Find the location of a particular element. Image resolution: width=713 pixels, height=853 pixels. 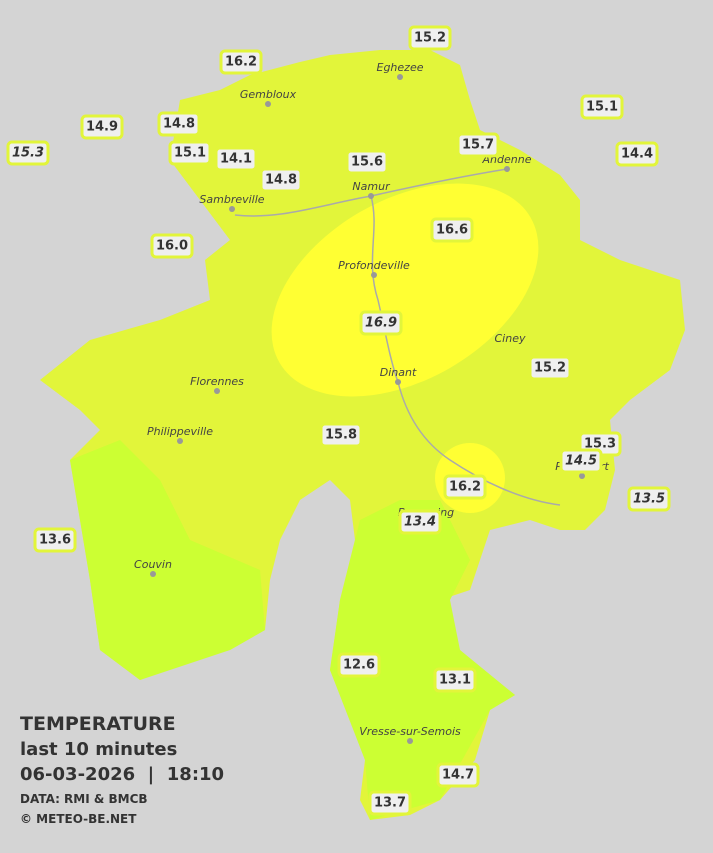

station-temp: 13.7 is located at coordinates (390, 803).